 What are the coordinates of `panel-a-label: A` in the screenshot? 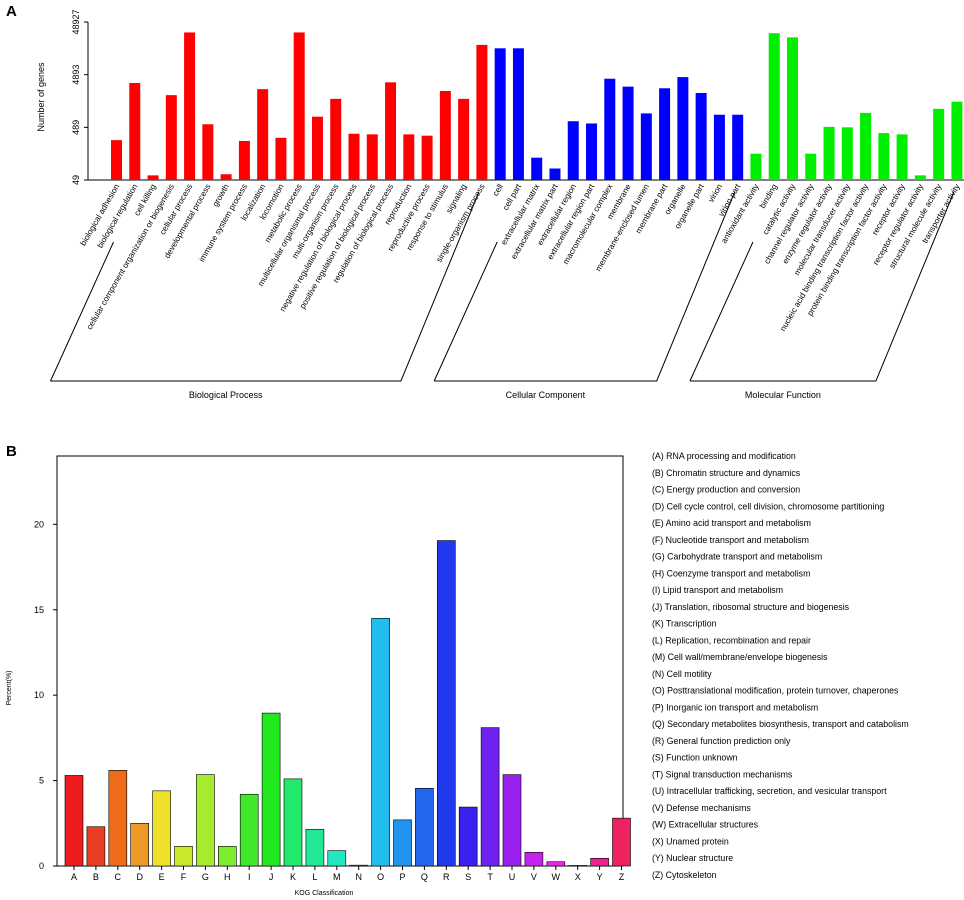 It's located at (11, 11).